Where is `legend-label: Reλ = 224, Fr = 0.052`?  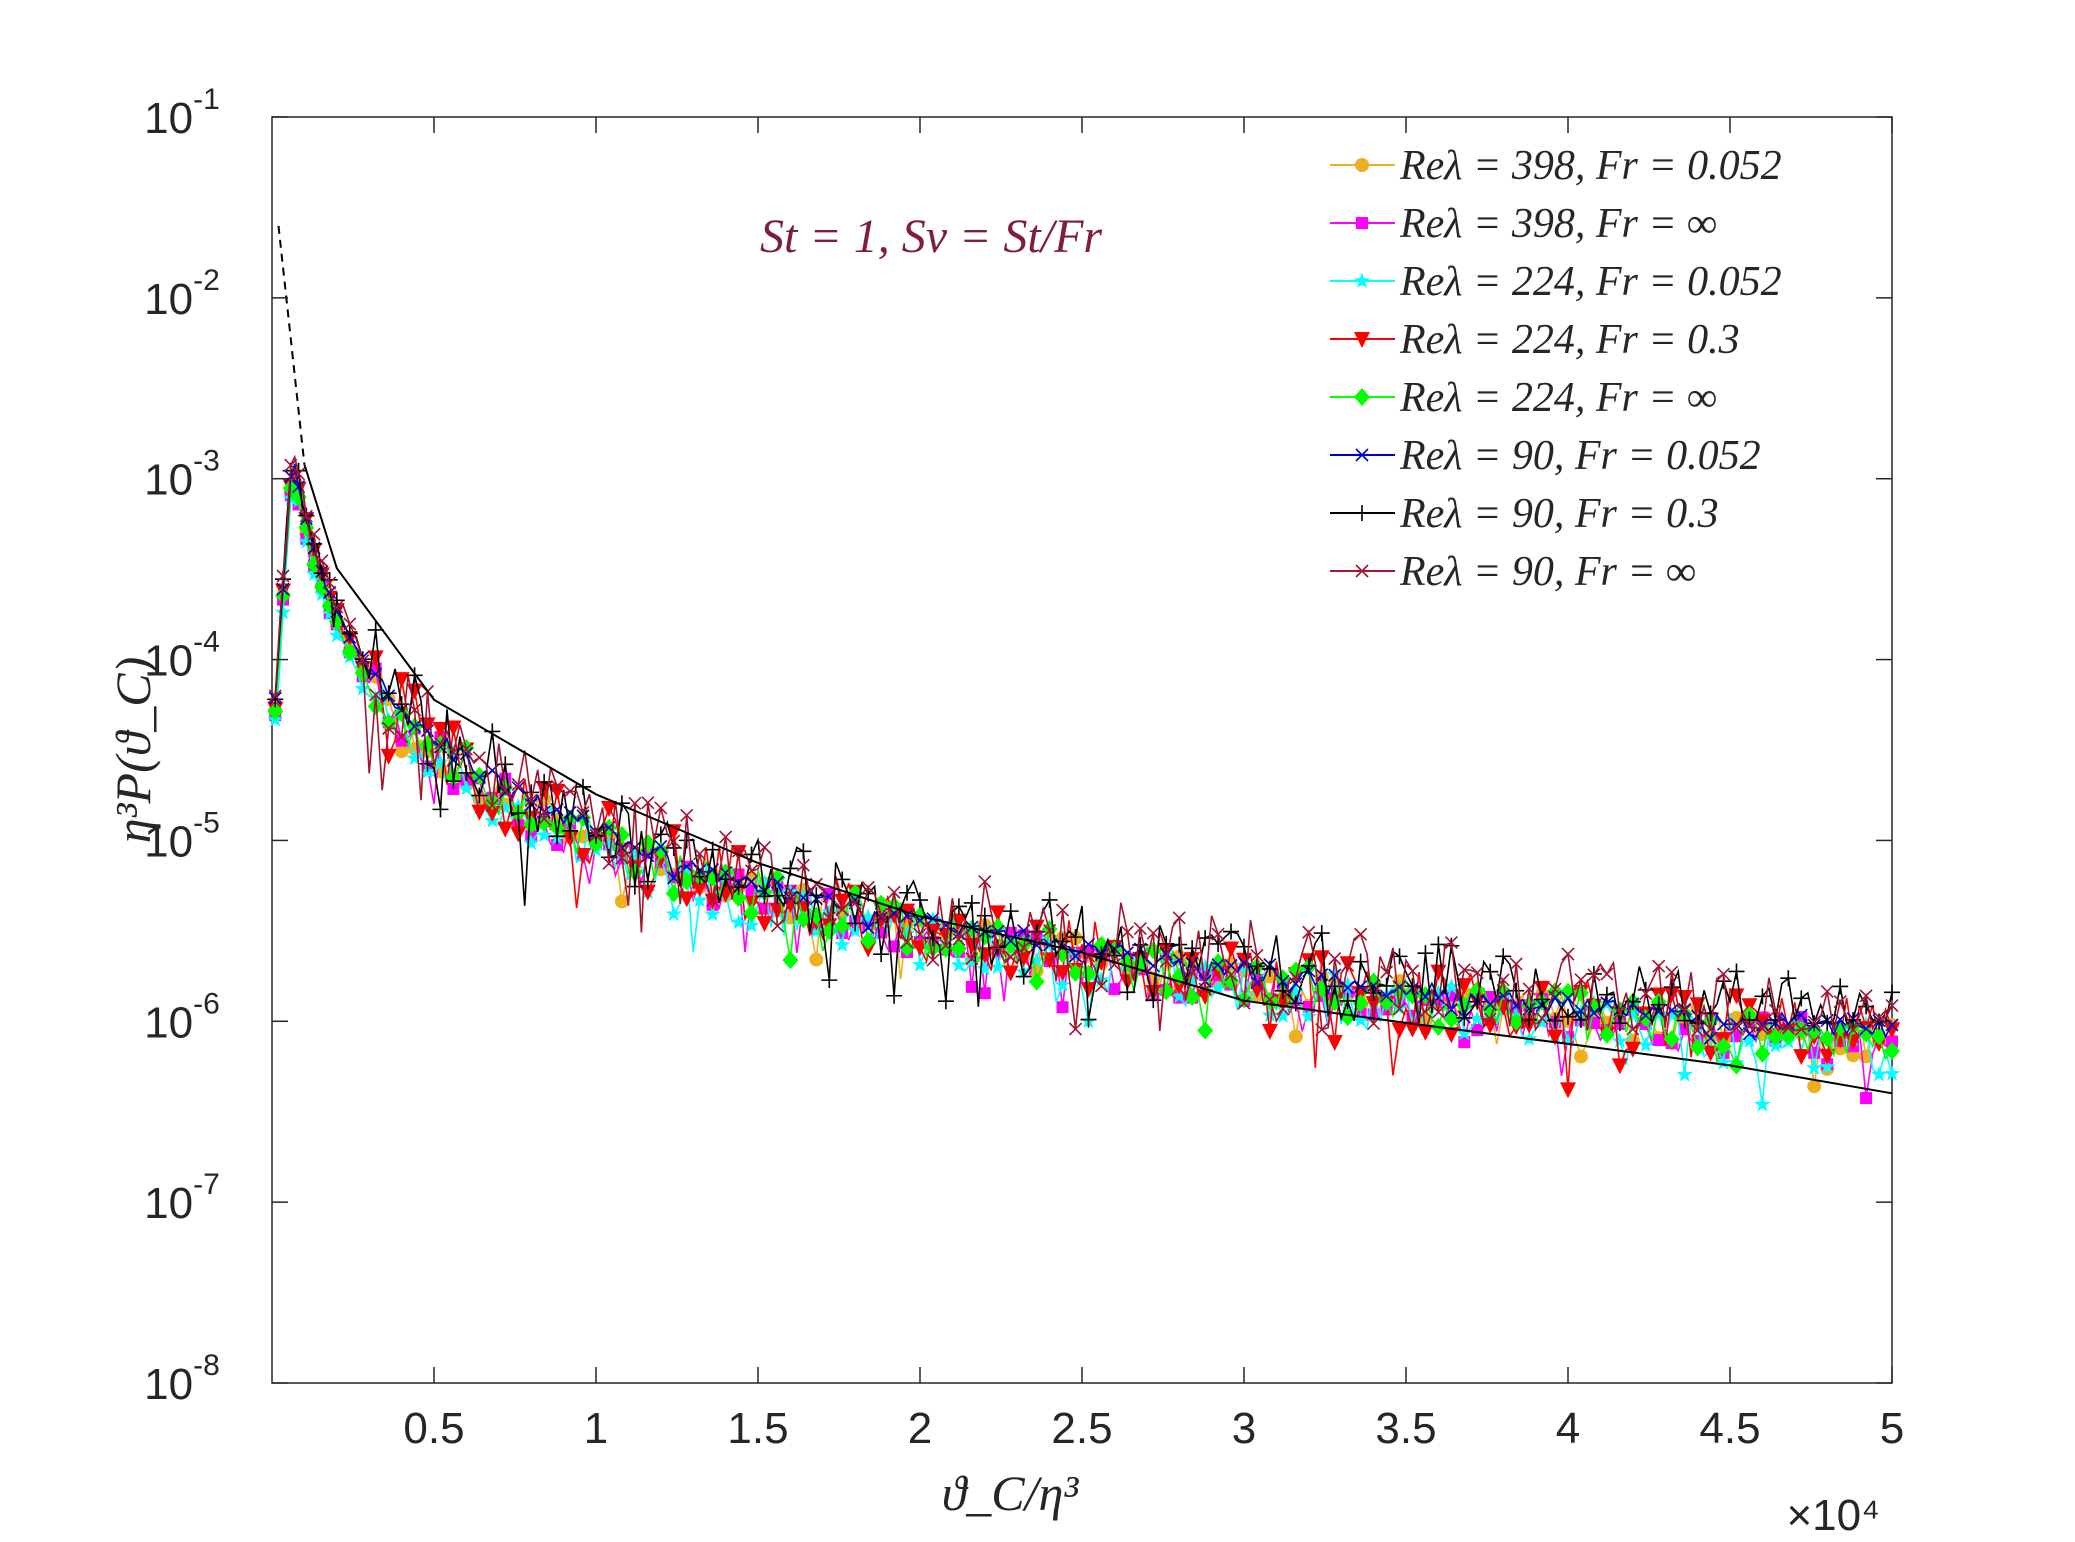 legend-label: Reλ = 224, Fr = 0.052 is located at coordinates (1590, 282).